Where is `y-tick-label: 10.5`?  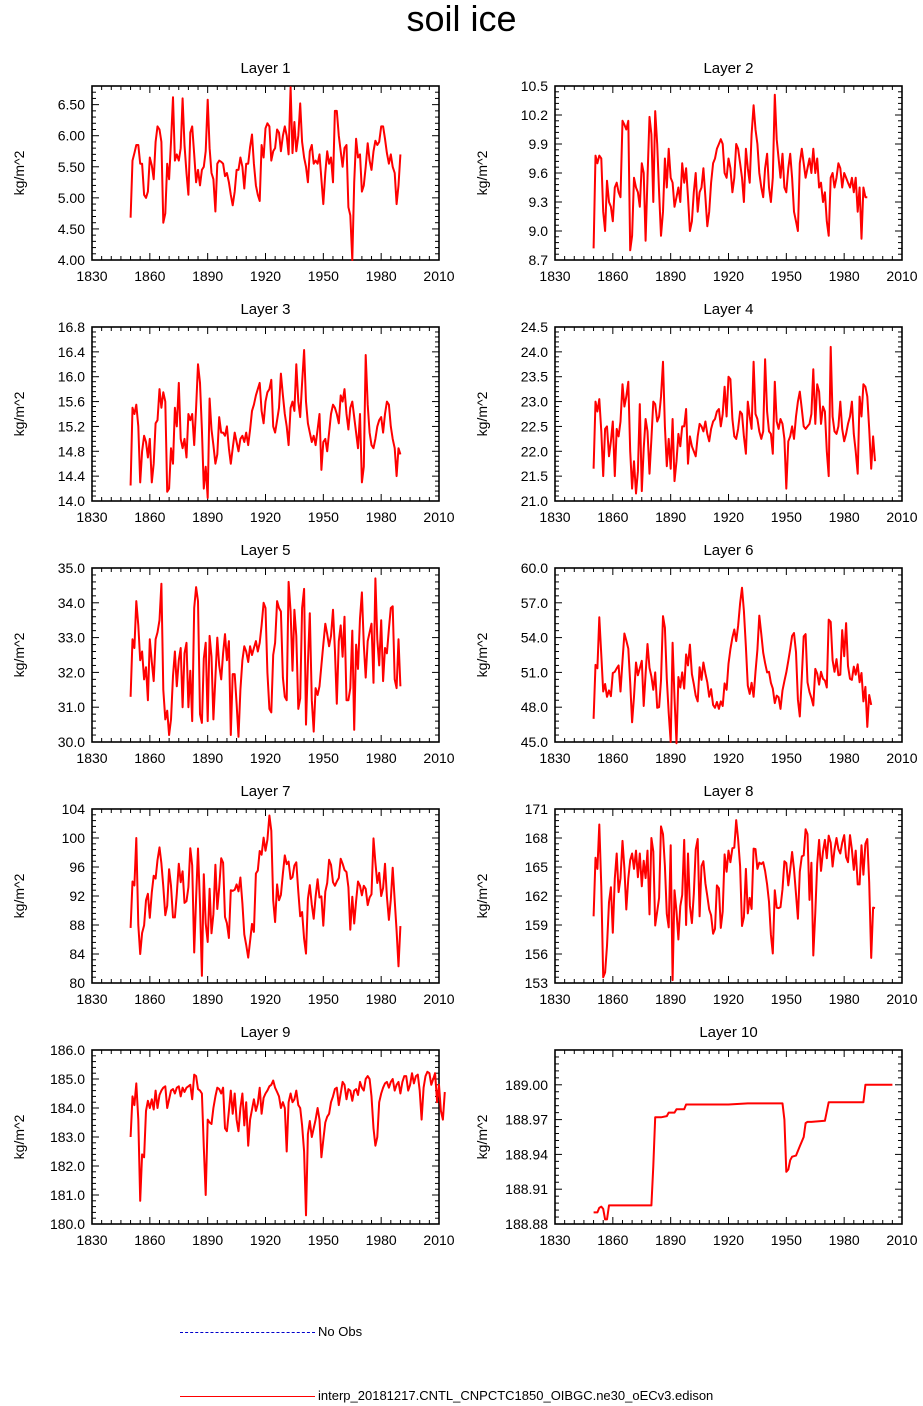 y-tick-label: 10.5 is located at coordinates (534, 86).